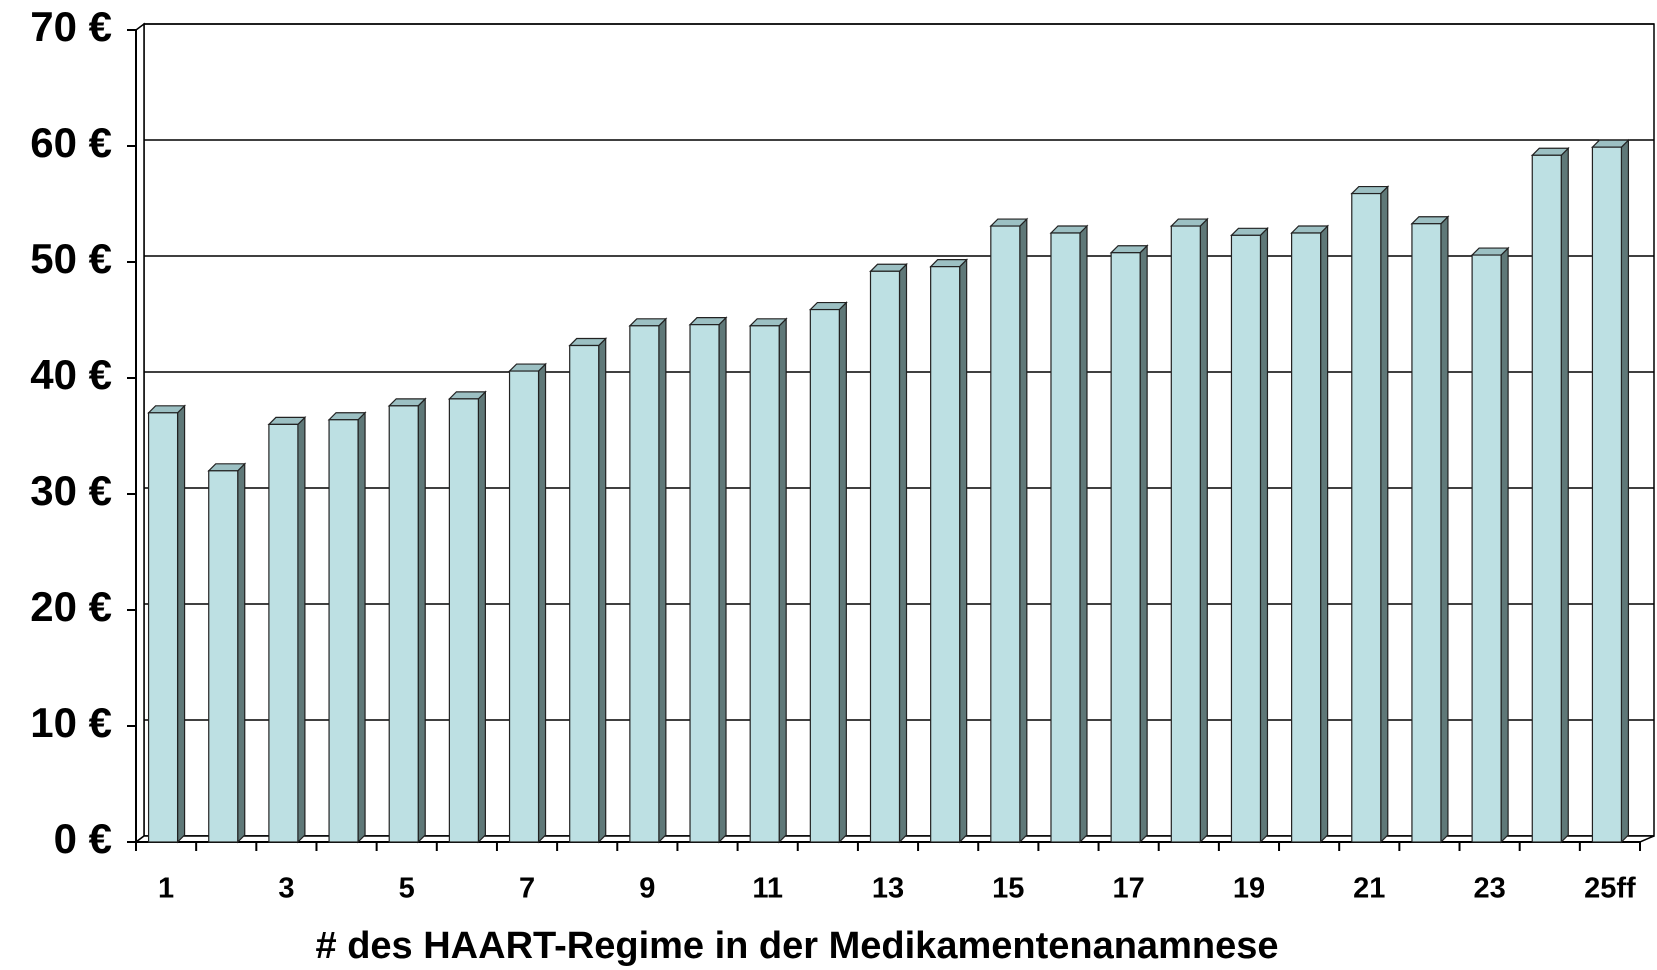  What do you see at coordinates (647, 889) in the screenshot?
I see `x-tick-label: 9` at bounding box center [647, 889].